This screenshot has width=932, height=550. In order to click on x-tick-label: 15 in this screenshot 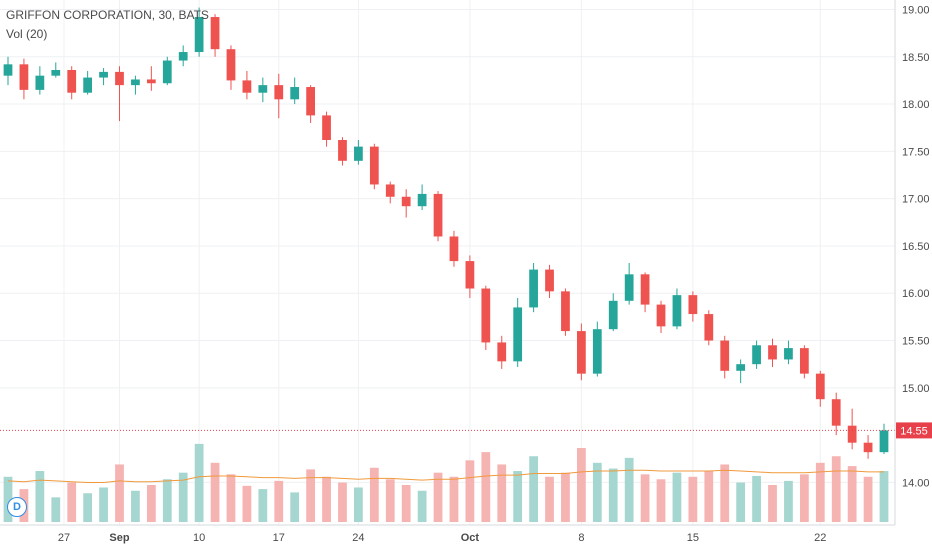, I will do `click(693, 538)`.